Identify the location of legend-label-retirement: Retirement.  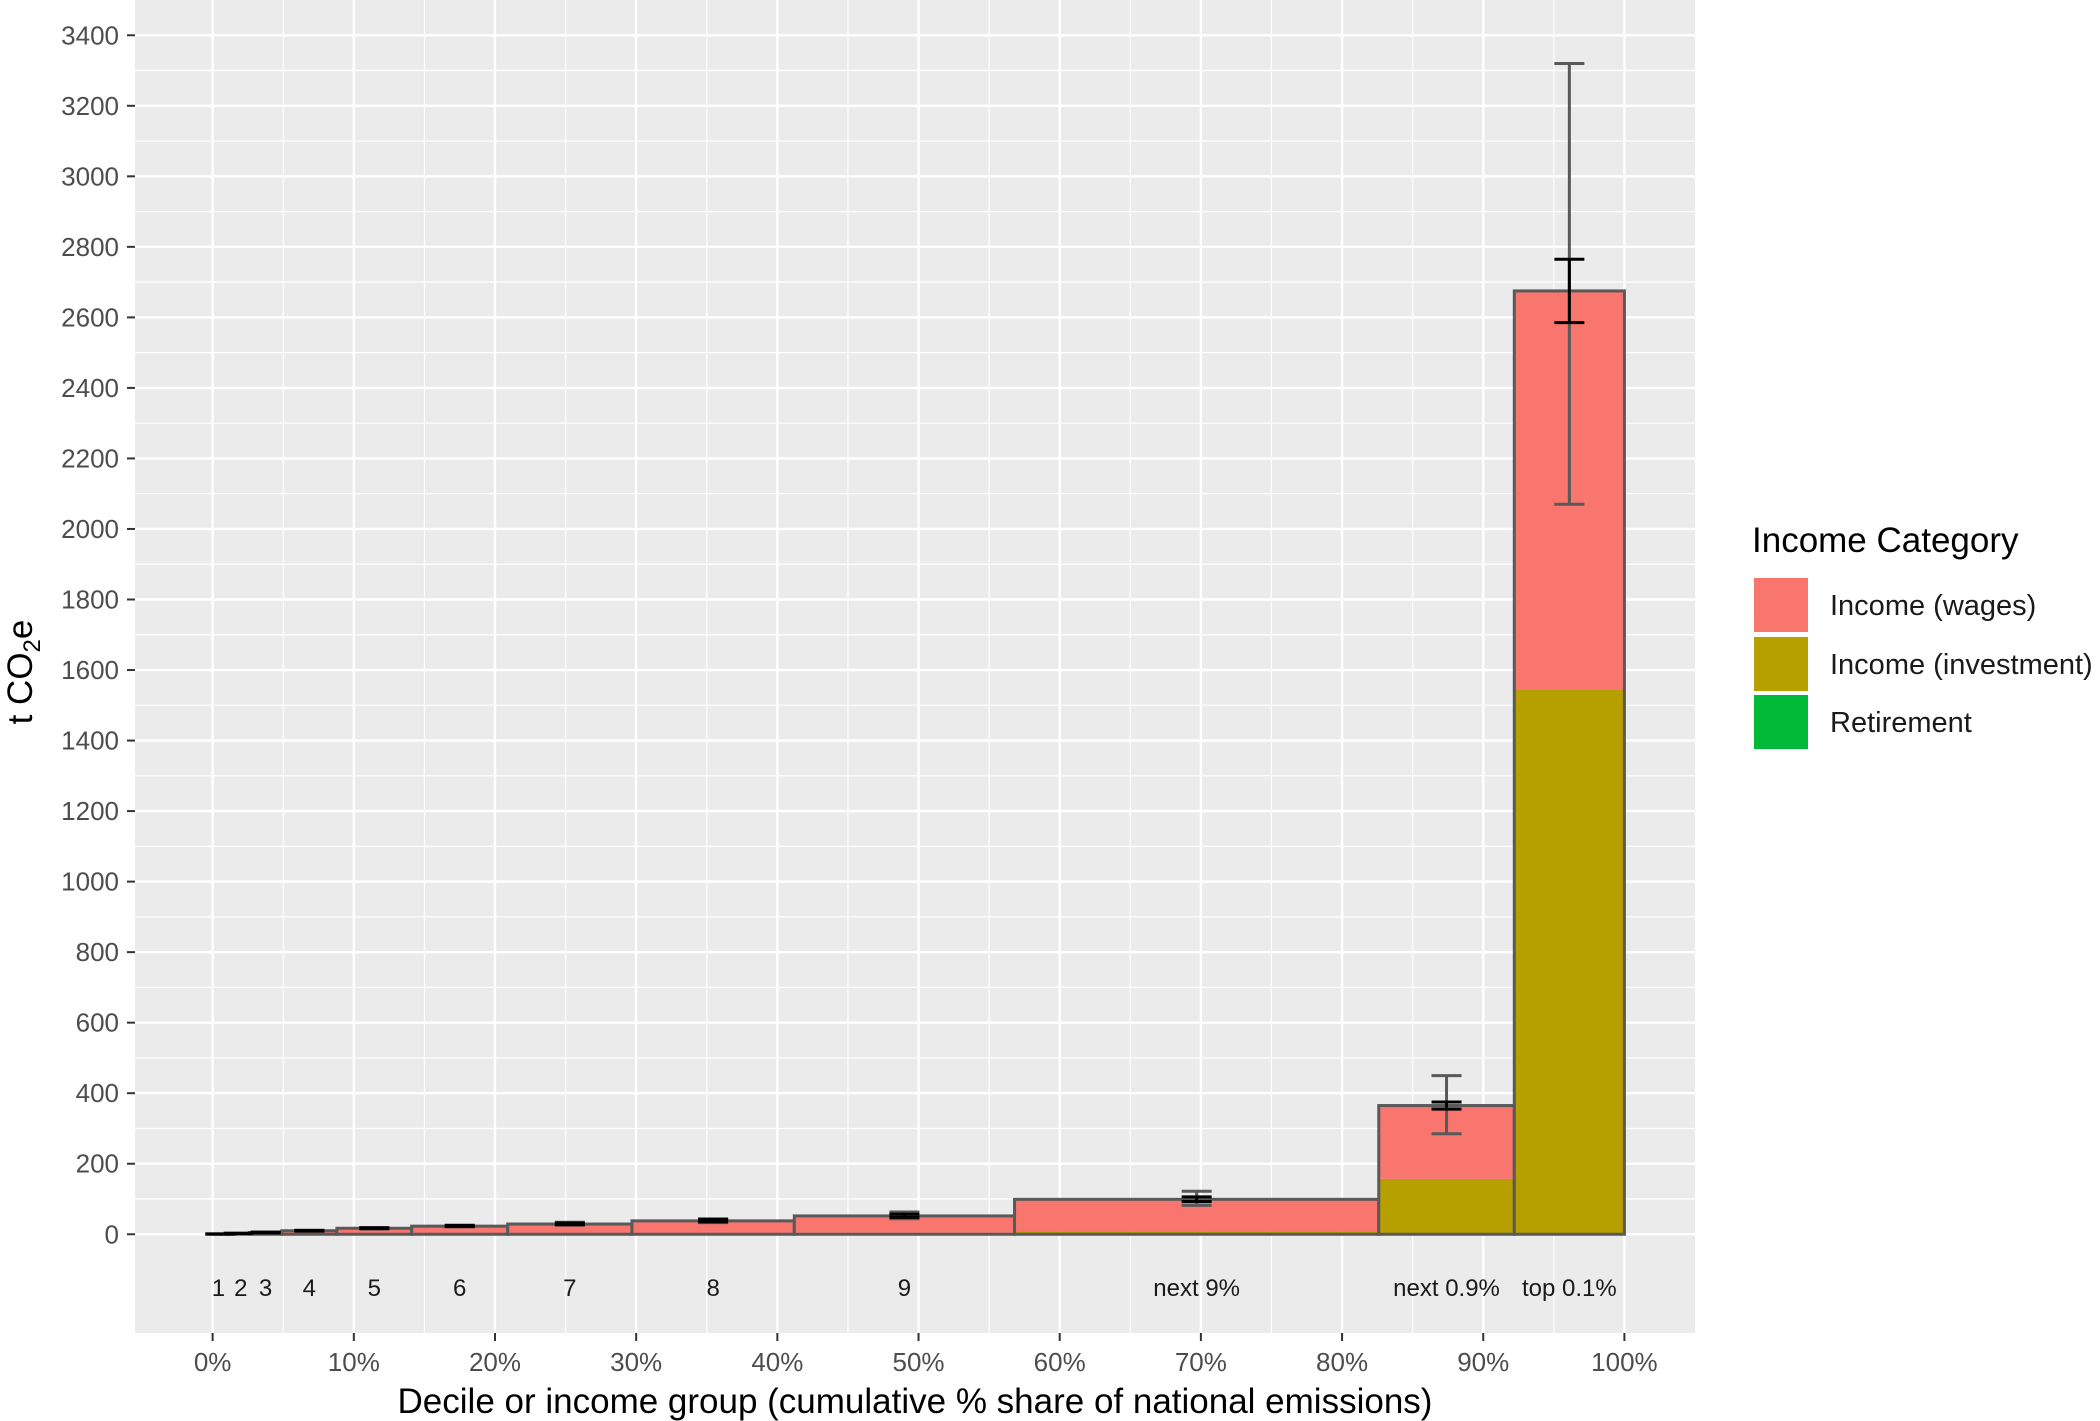
(1901, 723).